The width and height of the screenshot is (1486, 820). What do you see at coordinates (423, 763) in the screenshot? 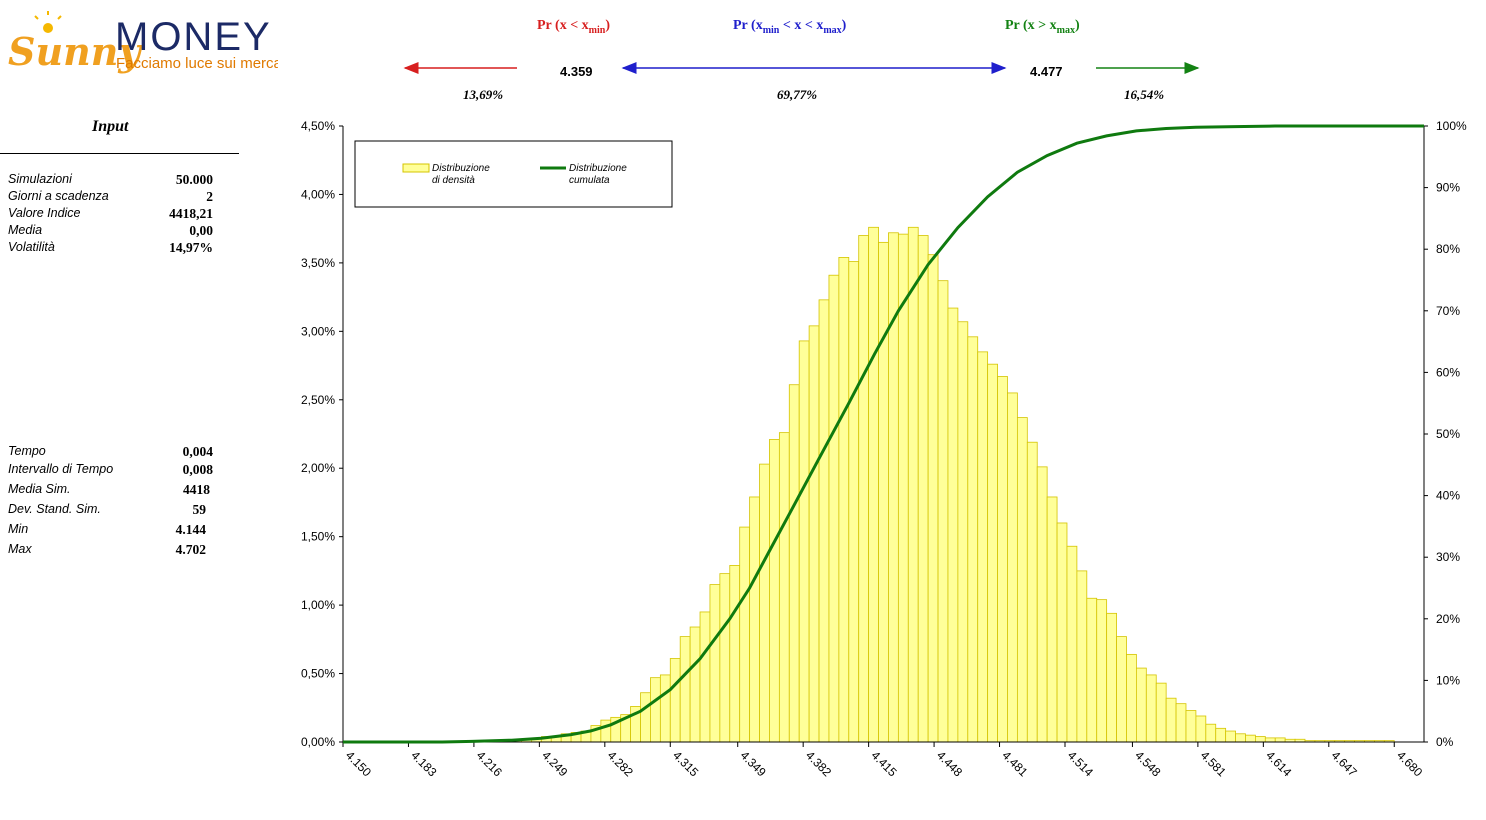
I see `x-tick-label: 4.183` at bounding box center [423, 763].